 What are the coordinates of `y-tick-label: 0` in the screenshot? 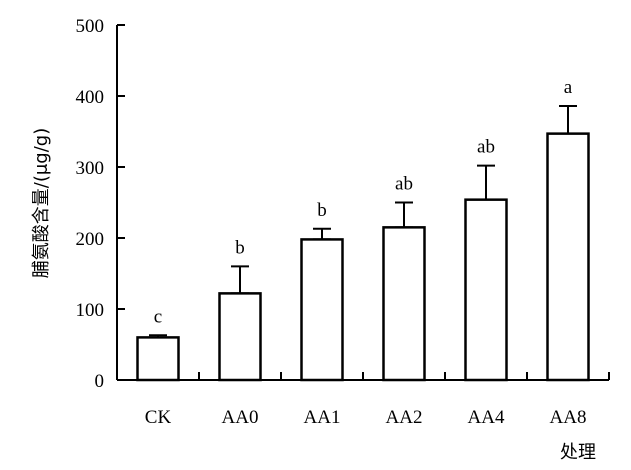 It's located at (100, 381).